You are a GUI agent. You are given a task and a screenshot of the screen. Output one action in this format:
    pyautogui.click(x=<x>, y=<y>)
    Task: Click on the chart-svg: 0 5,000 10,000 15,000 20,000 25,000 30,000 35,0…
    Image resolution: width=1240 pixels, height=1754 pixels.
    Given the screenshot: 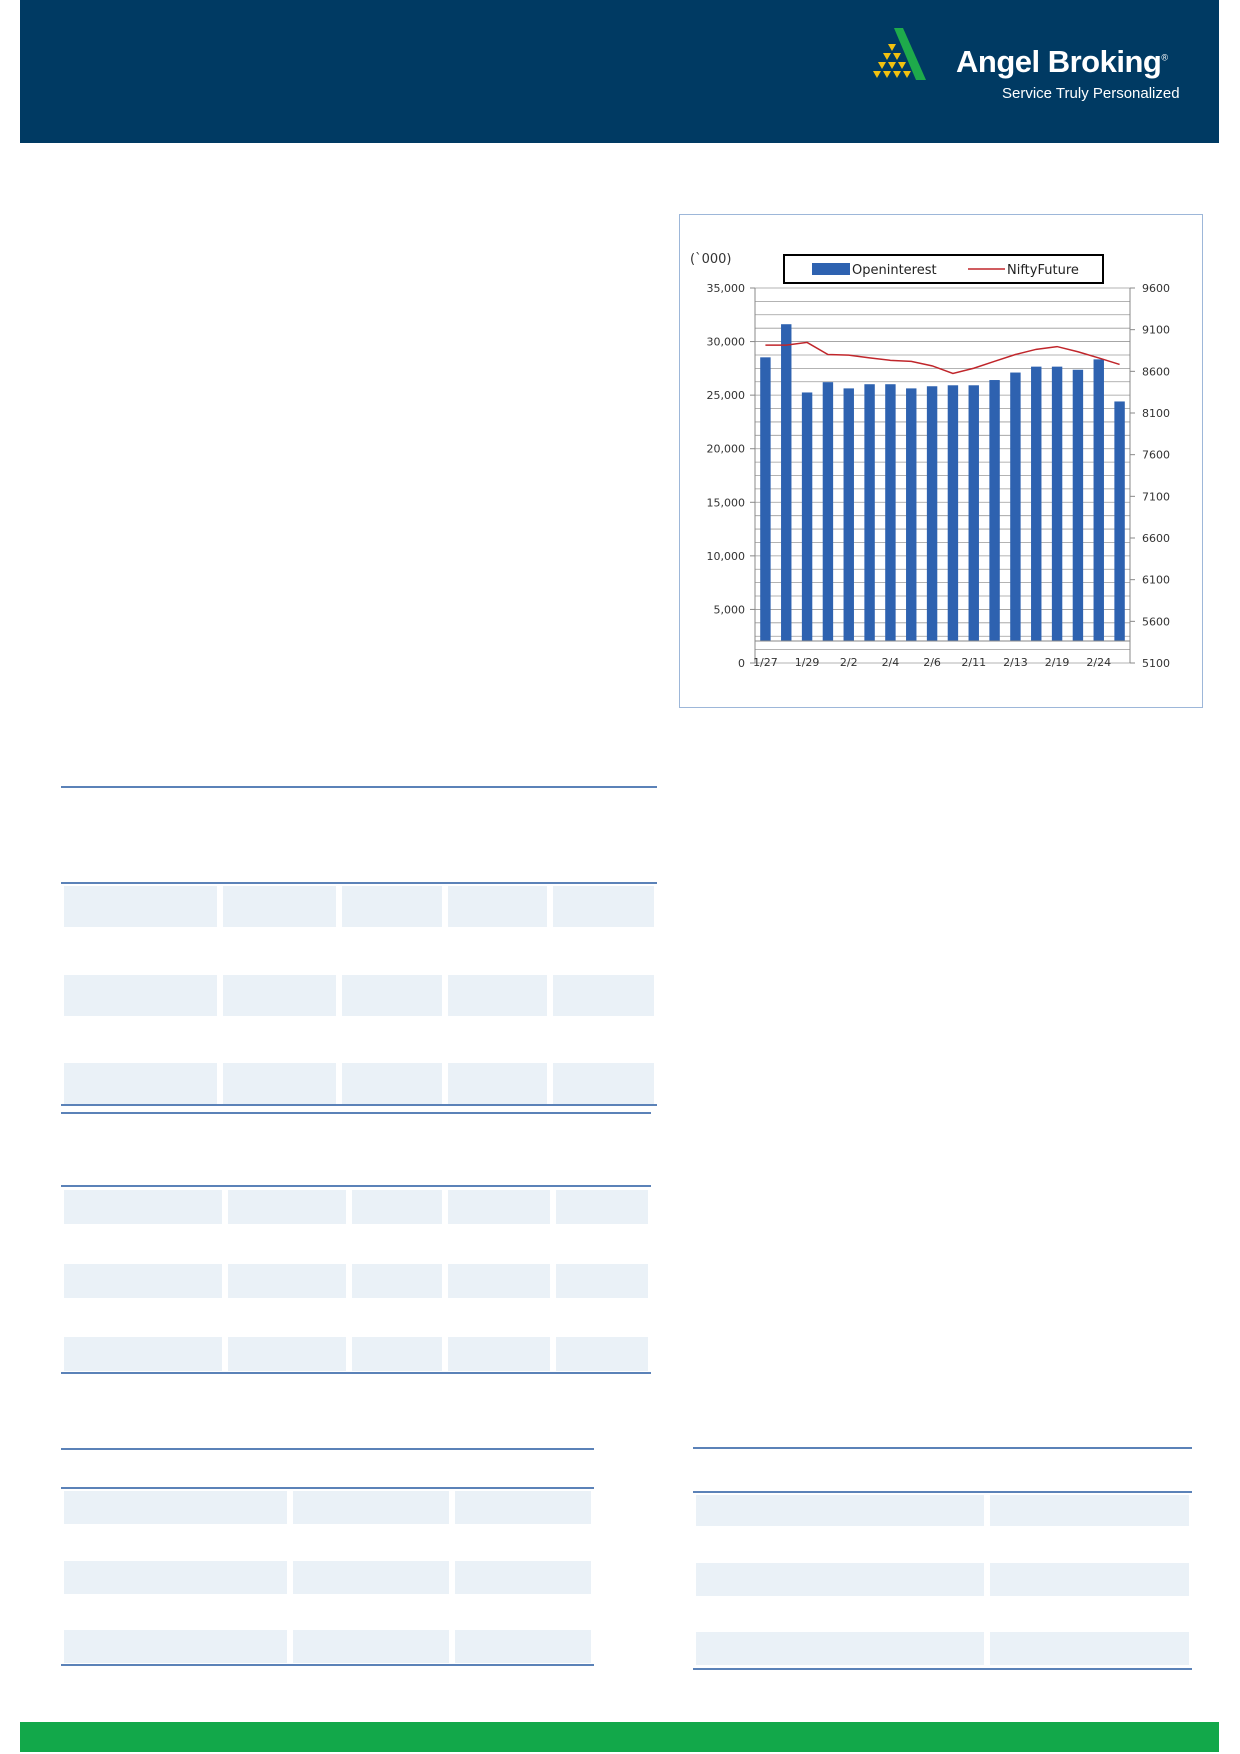 What is the action you would take?
    pyautogui.click(x=930, y=461)
    